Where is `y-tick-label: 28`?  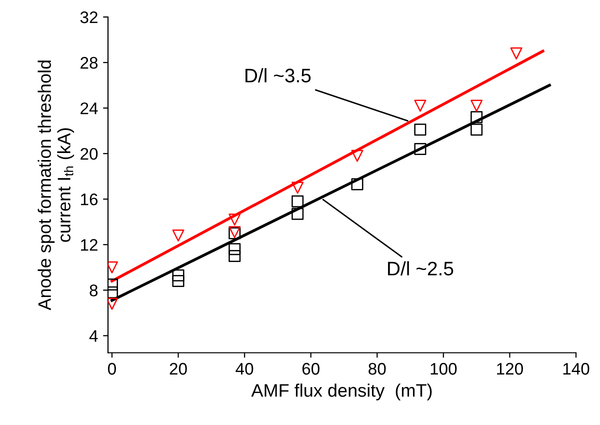
y-tick-label: 28 is located at coordinates (89, 62).